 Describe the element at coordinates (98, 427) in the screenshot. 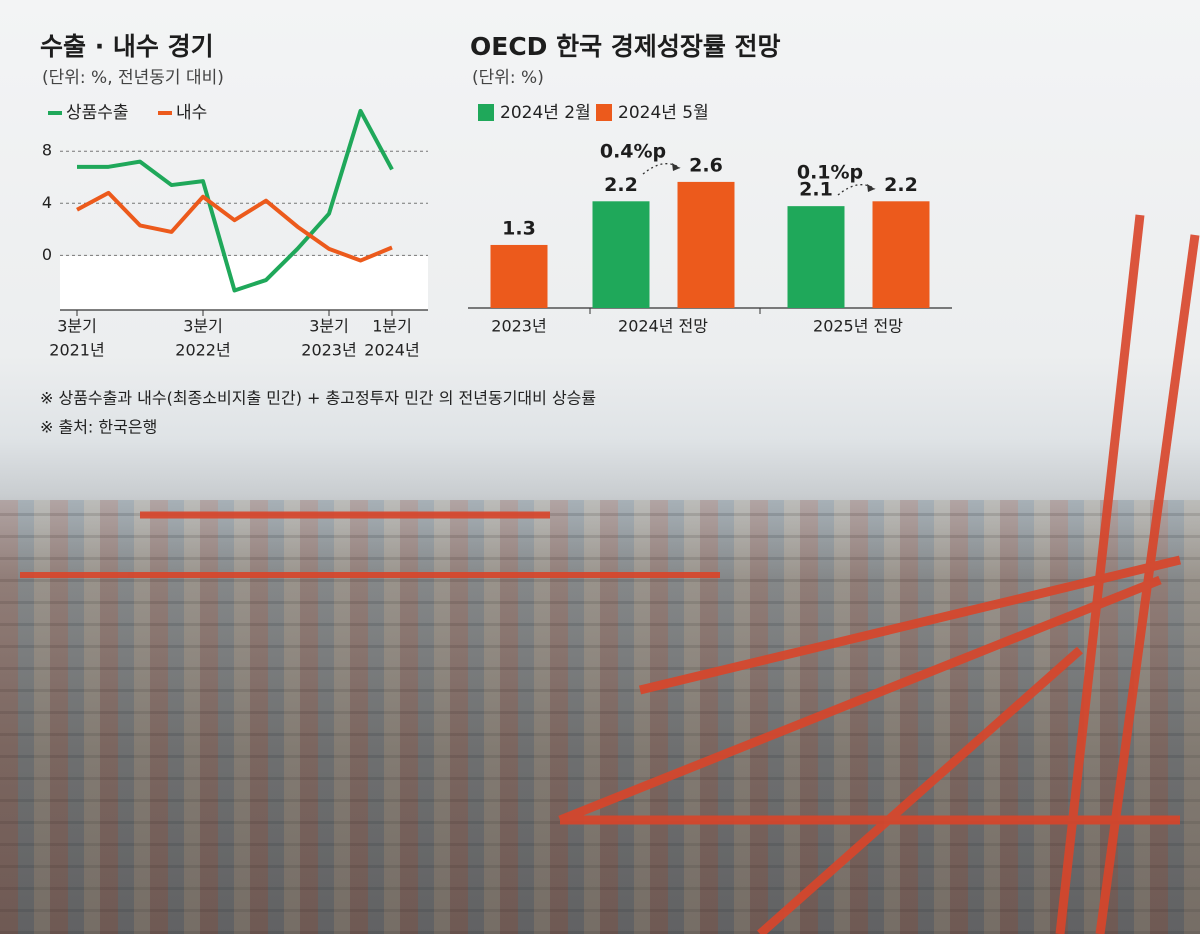

I see `footnote: ※ 출처: 한국은행` at that location.